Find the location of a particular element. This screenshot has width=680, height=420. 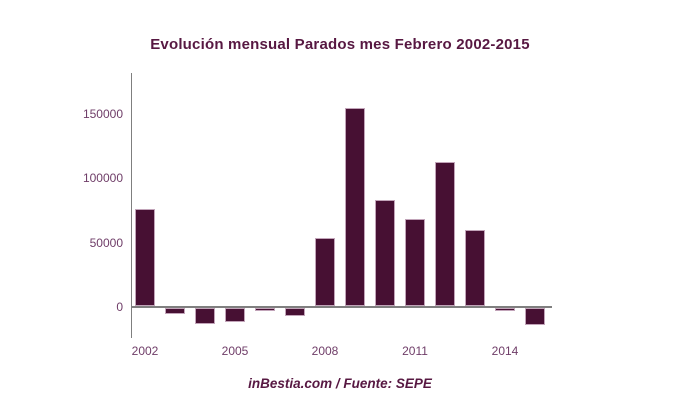

y-axis-line is located at coordinates (131, 205).